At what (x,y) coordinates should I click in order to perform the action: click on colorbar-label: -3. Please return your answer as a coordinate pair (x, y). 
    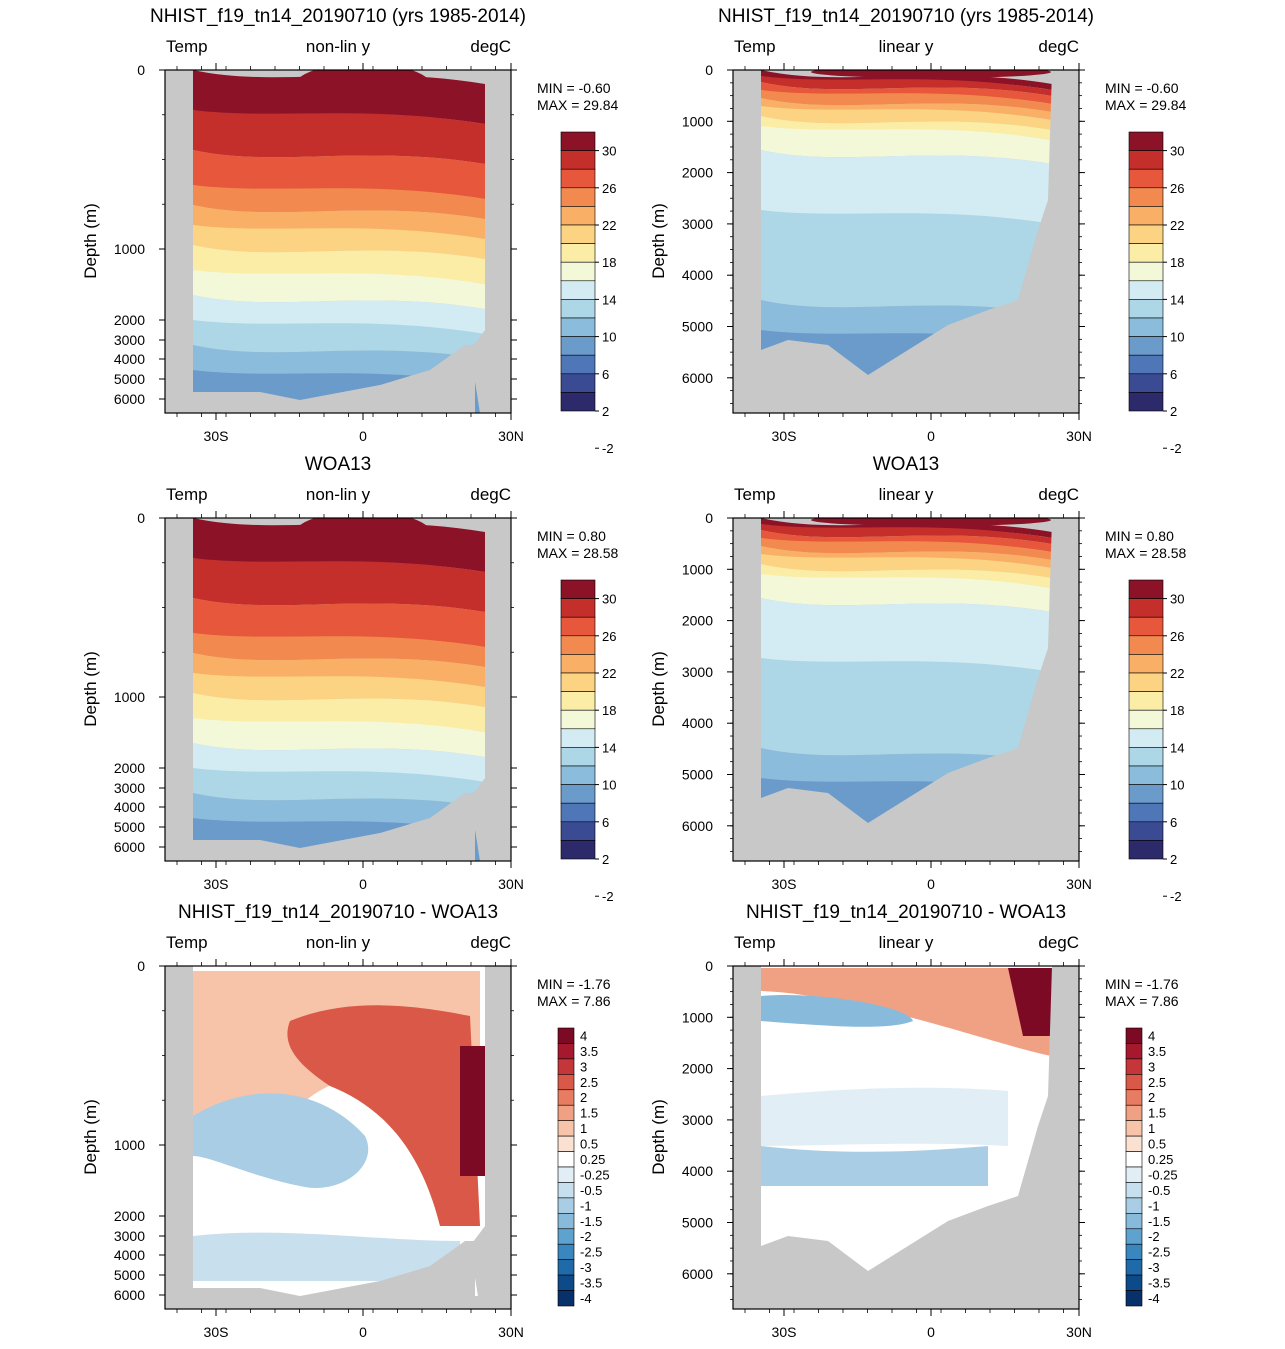
    Looking at the image, I should click on (586, 1267).